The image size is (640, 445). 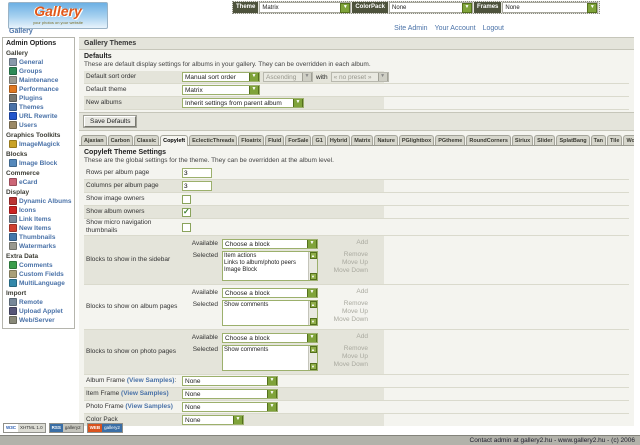 I want to click on tab-tile: Tile, so click(x=615, y=140).